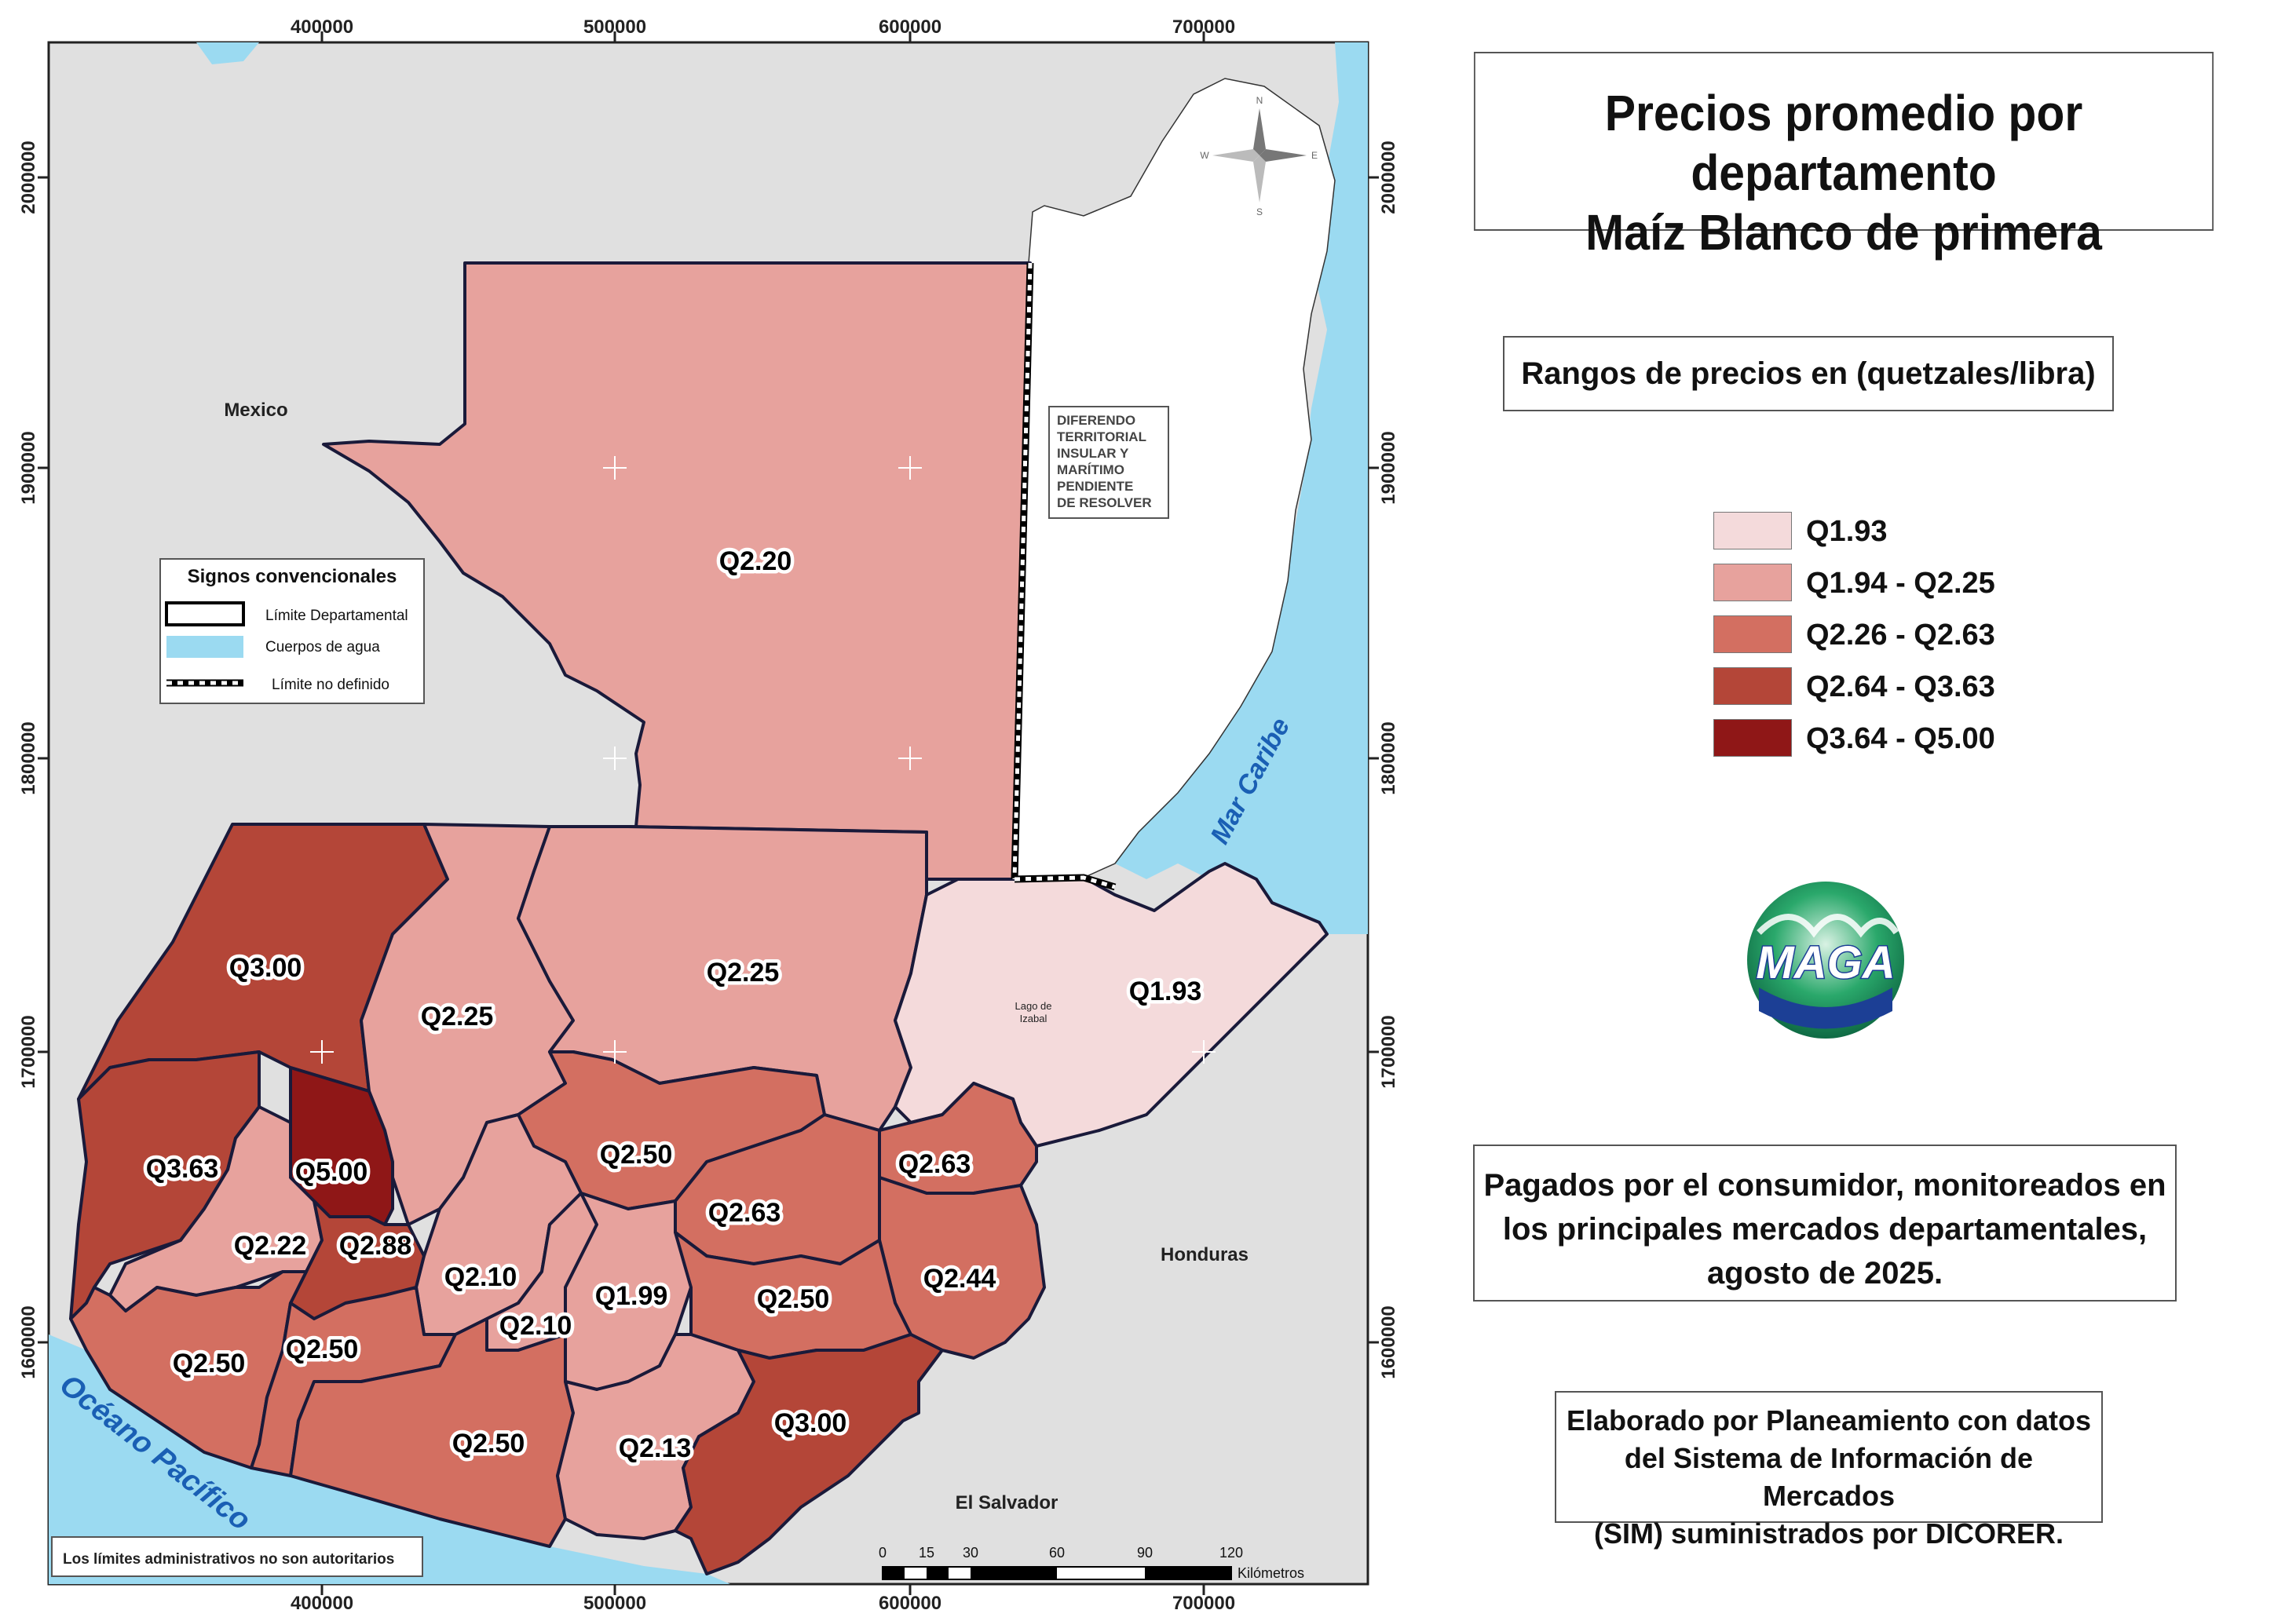 Image resolution: width=2296 pixels, height=1621 pixels. I want to click on maga-logo: MAGA, so click(1826, 961).